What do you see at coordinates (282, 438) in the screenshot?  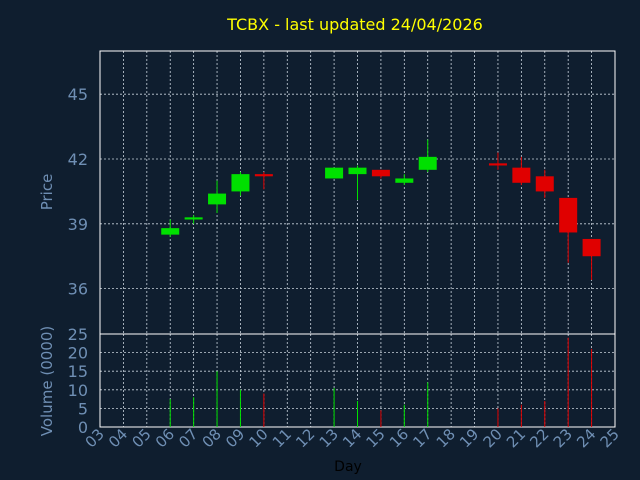 I see `x-tick-label: 11` at bounding box center [282, 438].